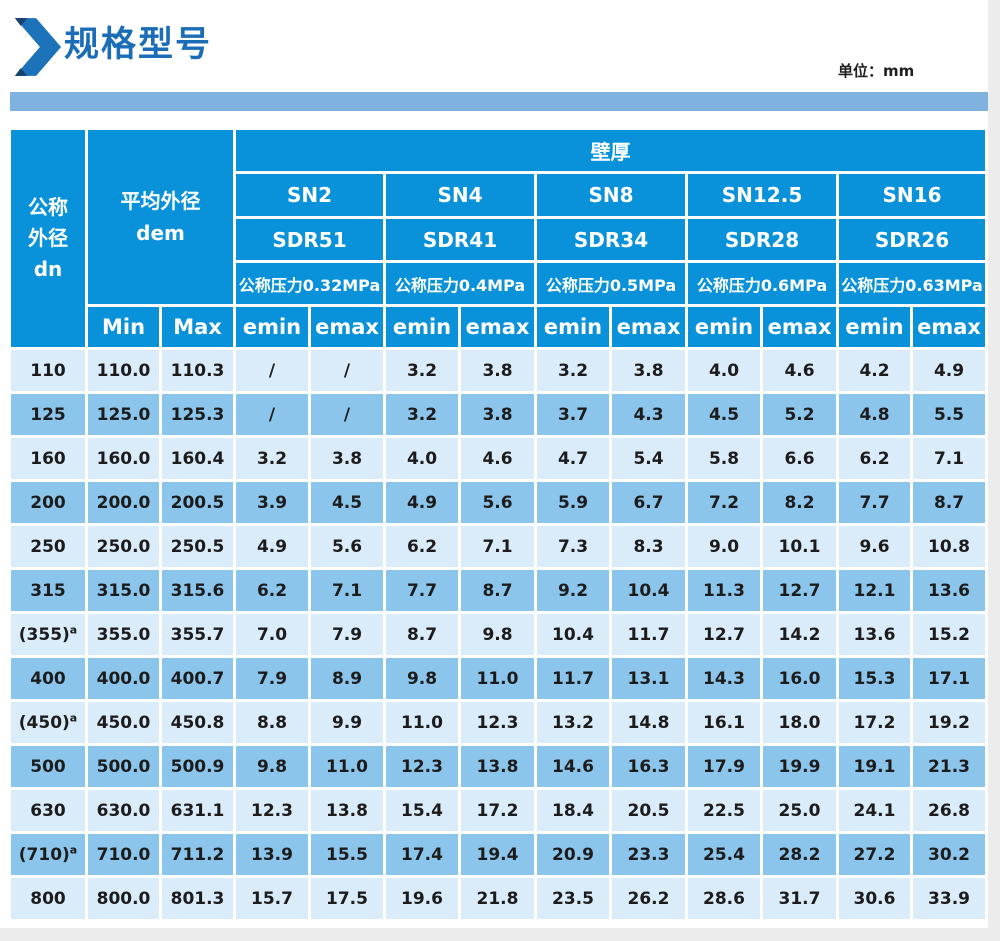  What do you see at coordinates (874, 766) in the screenshot?
I see `value-cell: 19.1` at bounding box center [874, 766].